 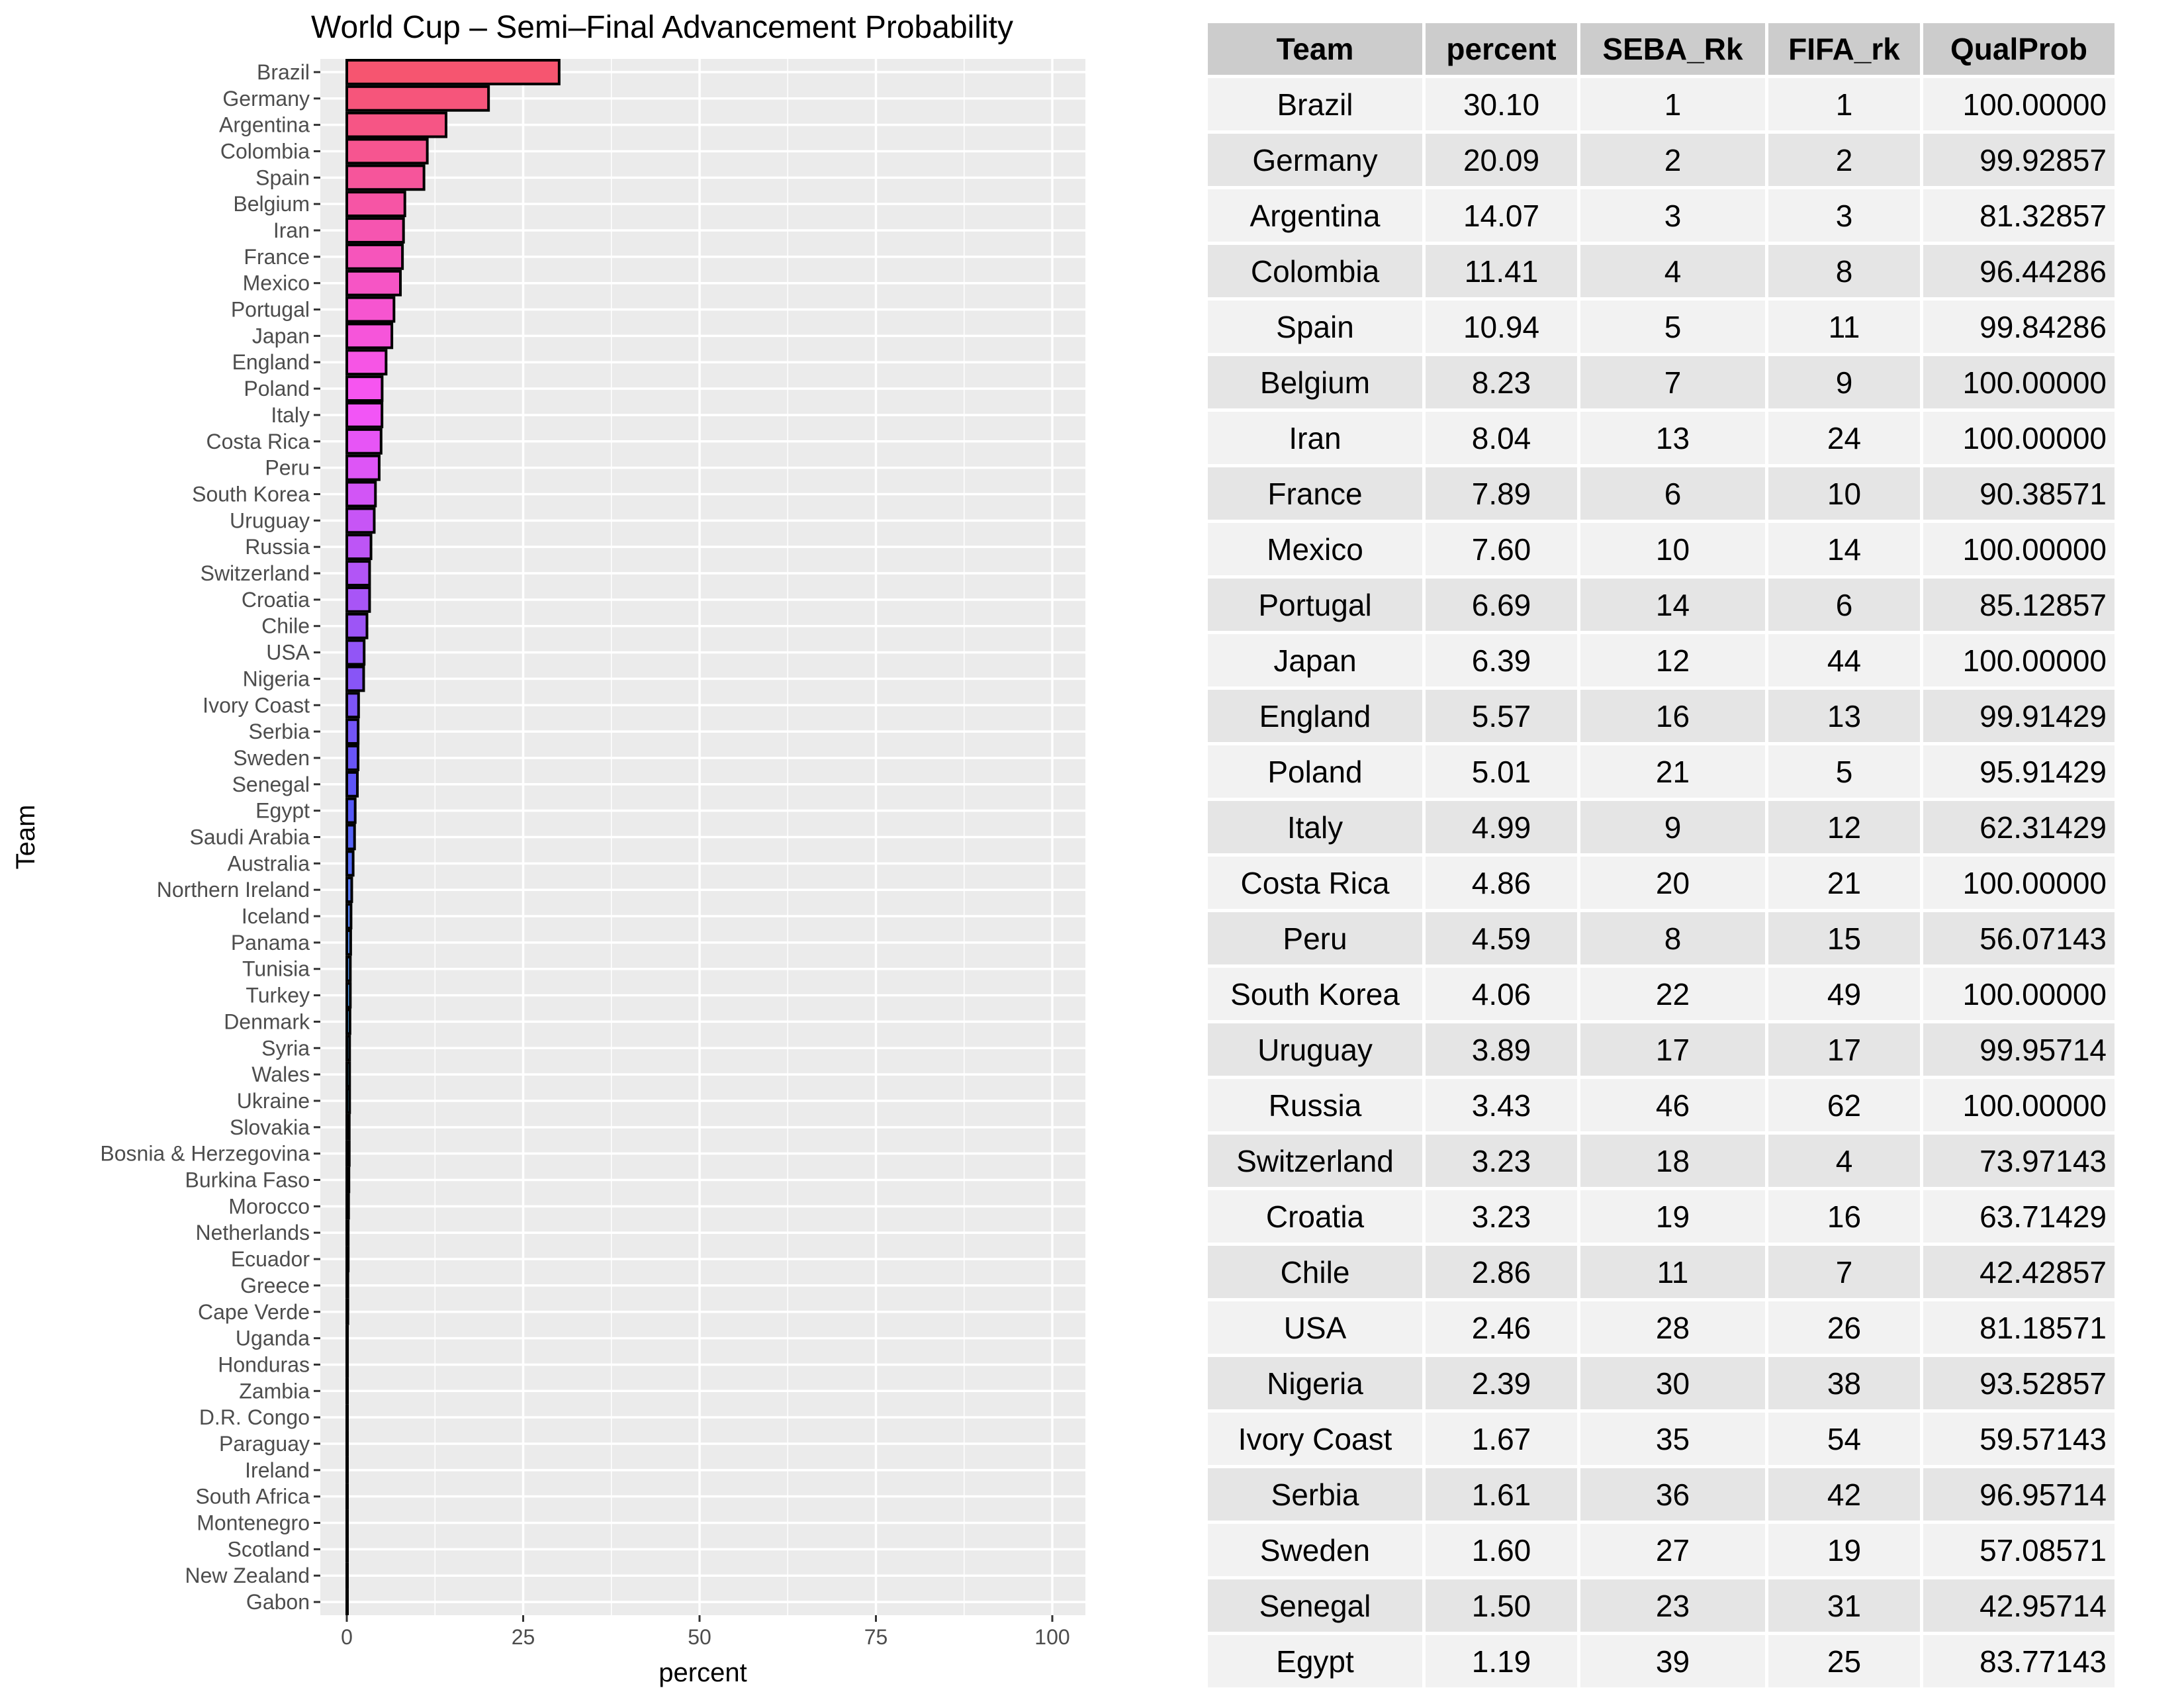 What do you see at coordinates (1672, 605) in the screenshot?
I see `table-cell: 14` at bounding box center [1672, 605].